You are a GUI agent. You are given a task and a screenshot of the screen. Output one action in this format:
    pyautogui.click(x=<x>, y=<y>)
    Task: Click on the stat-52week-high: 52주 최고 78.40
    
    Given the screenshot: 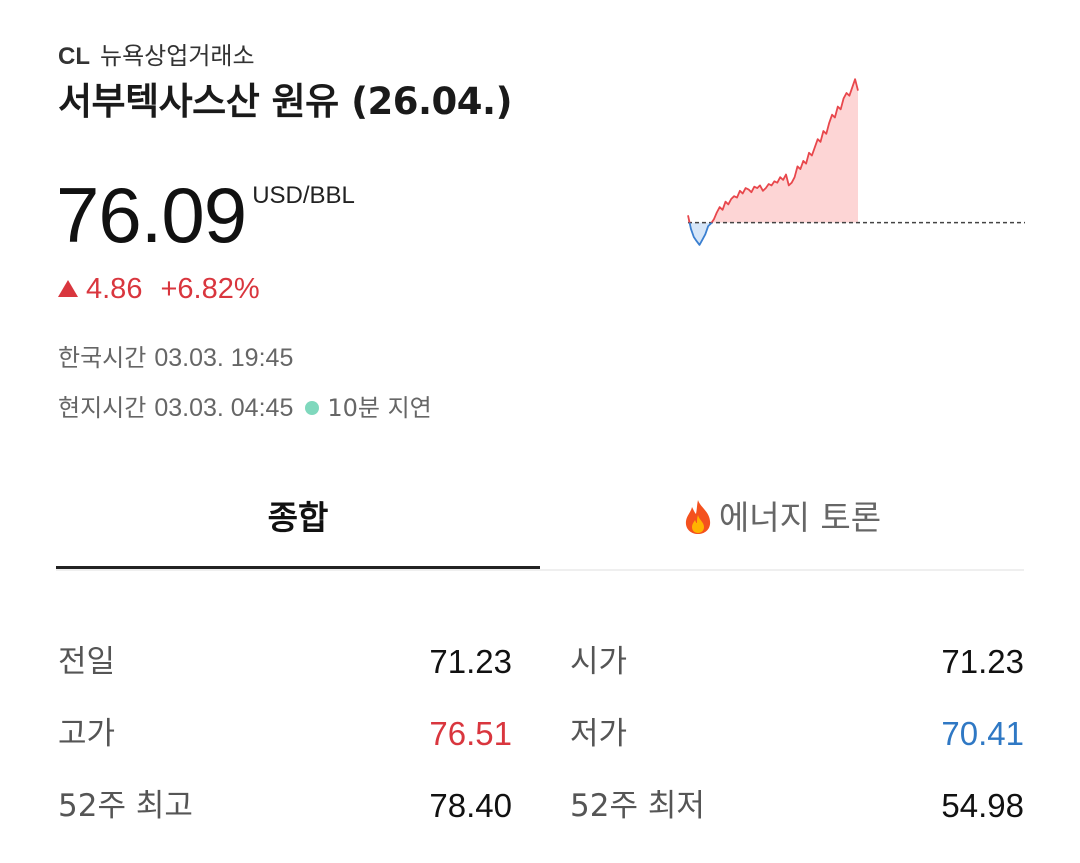 What is the action you would take?
    pyautogui.click(x=285, y=806)
    